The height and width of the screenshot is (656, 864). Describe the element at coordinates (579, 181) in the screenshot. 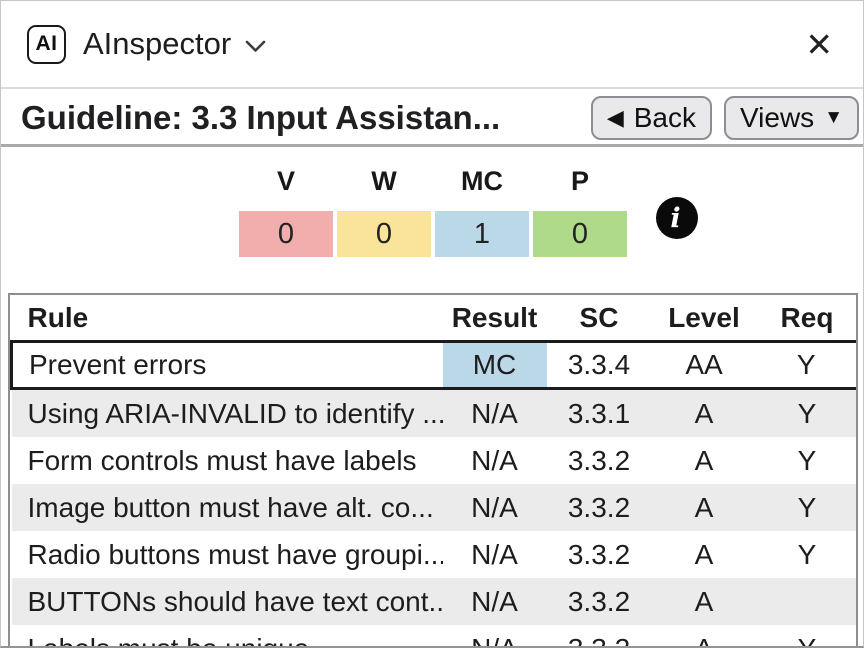

I see `summary-label-p: P` at that location.